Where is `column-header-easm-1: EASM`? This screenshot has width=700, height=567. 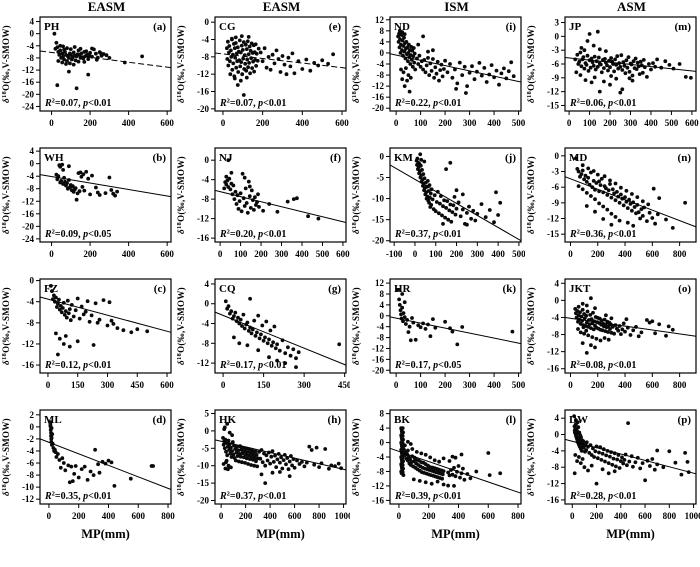
column-header-easm-1: EASM is located at coordinates (106, 7).